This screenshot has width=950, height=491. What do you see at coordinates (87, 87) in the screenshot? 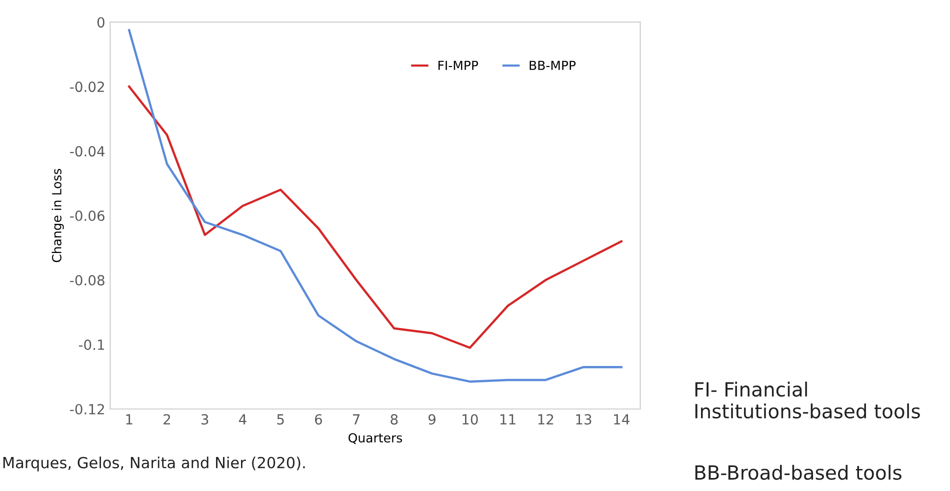
I see `y-tick-label: -0.02` at bounding box center [87, 87].